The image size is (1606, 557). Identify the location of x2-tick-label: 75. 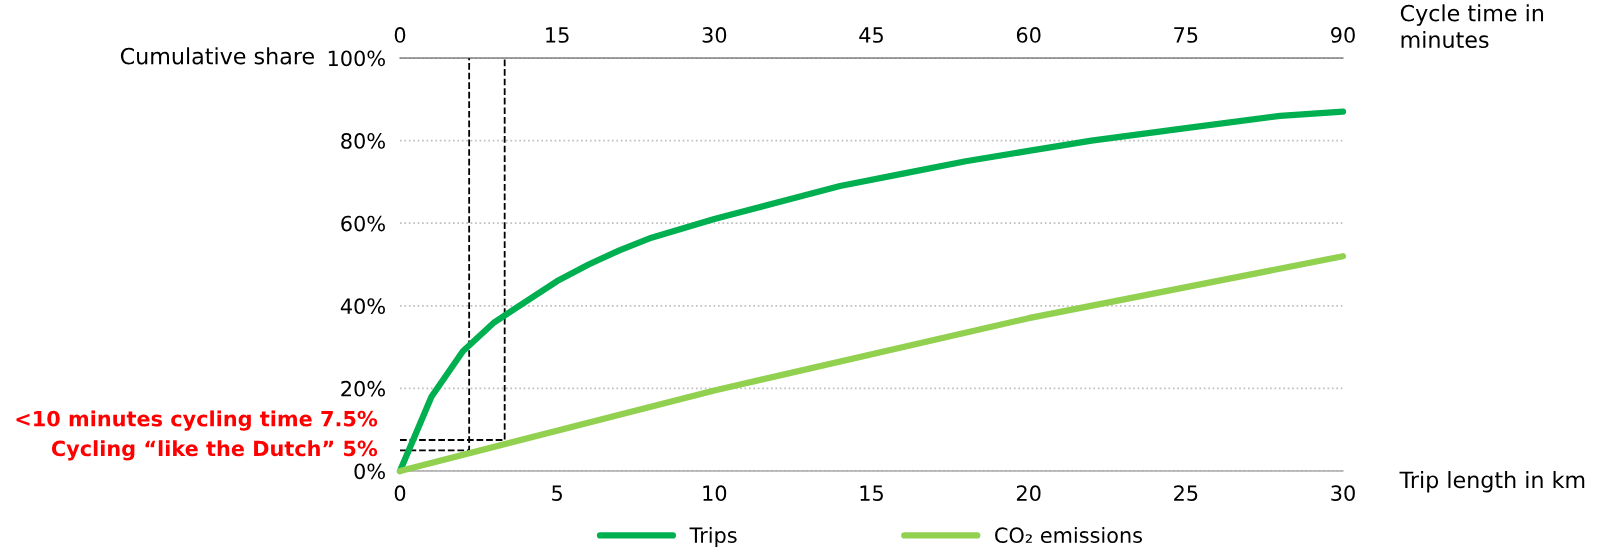
(1186, 35).